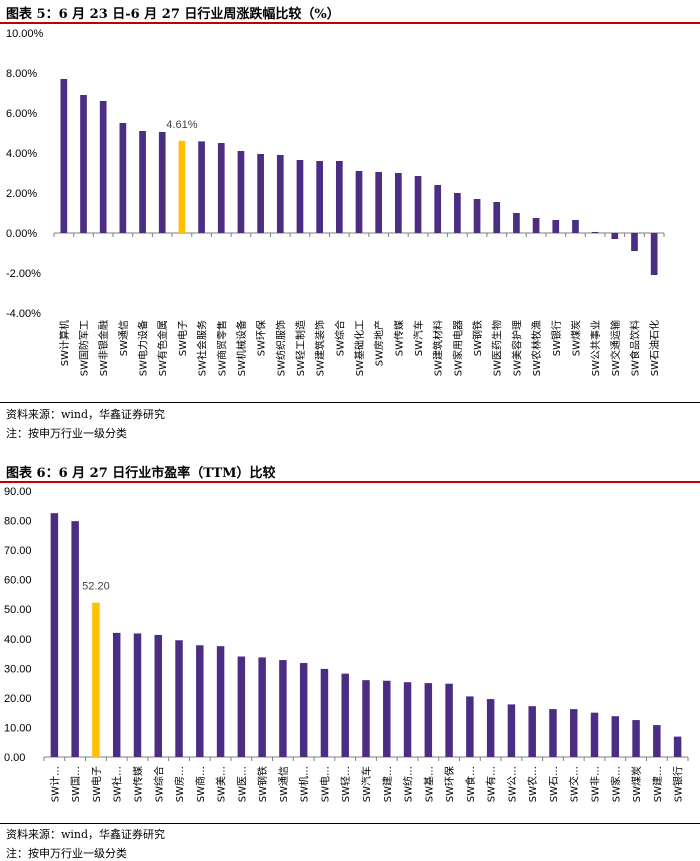  Describe the element at coordinates (366, 784) in the screenshot. I see `category-label: SW汽车` at that location.